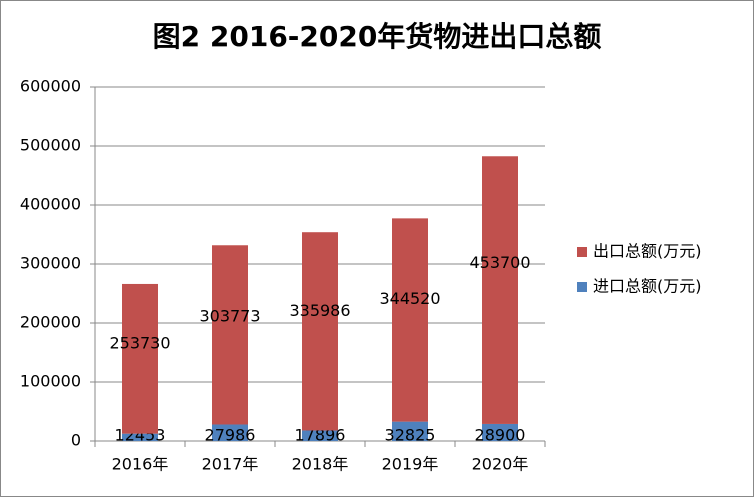 This screenshot has height=497, width=754. I want to click on data-label: 27986, so click(230, 435).